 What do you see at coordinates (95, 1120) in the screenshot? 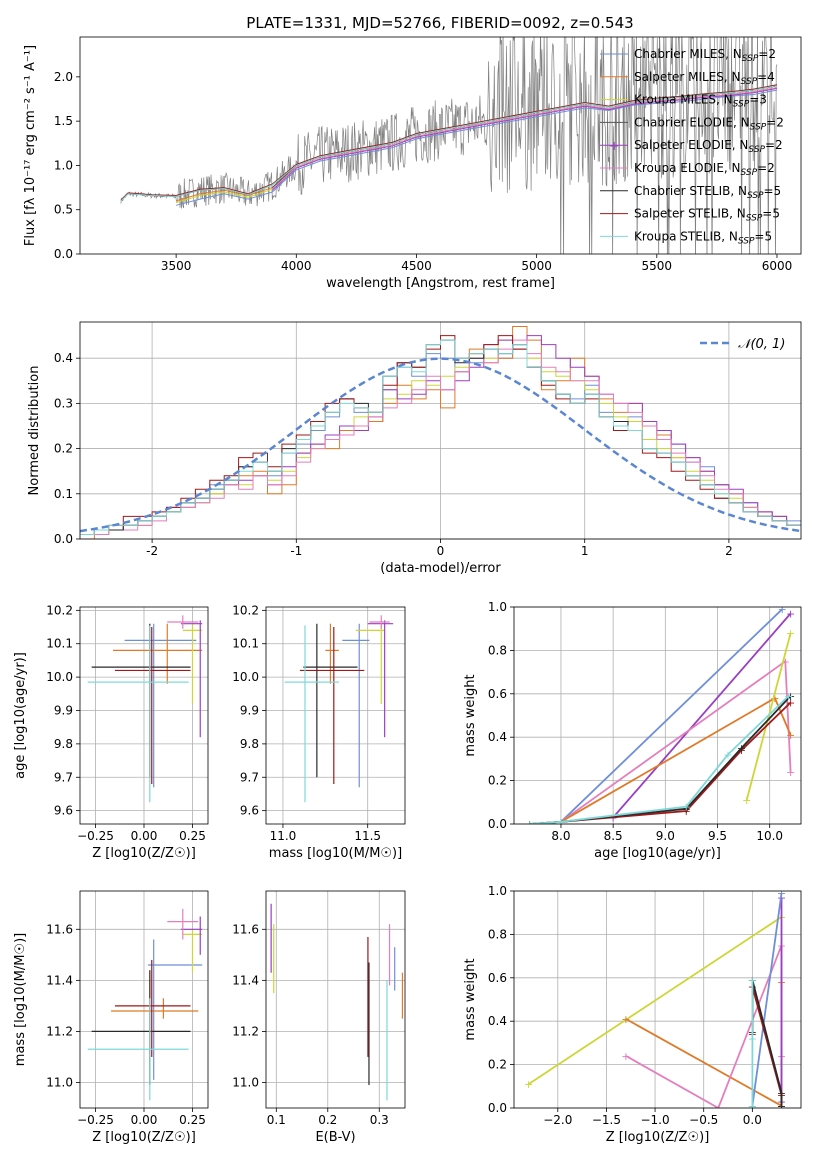
I see `x-tick-label: −0.25` at bounding box center [95, 1120].